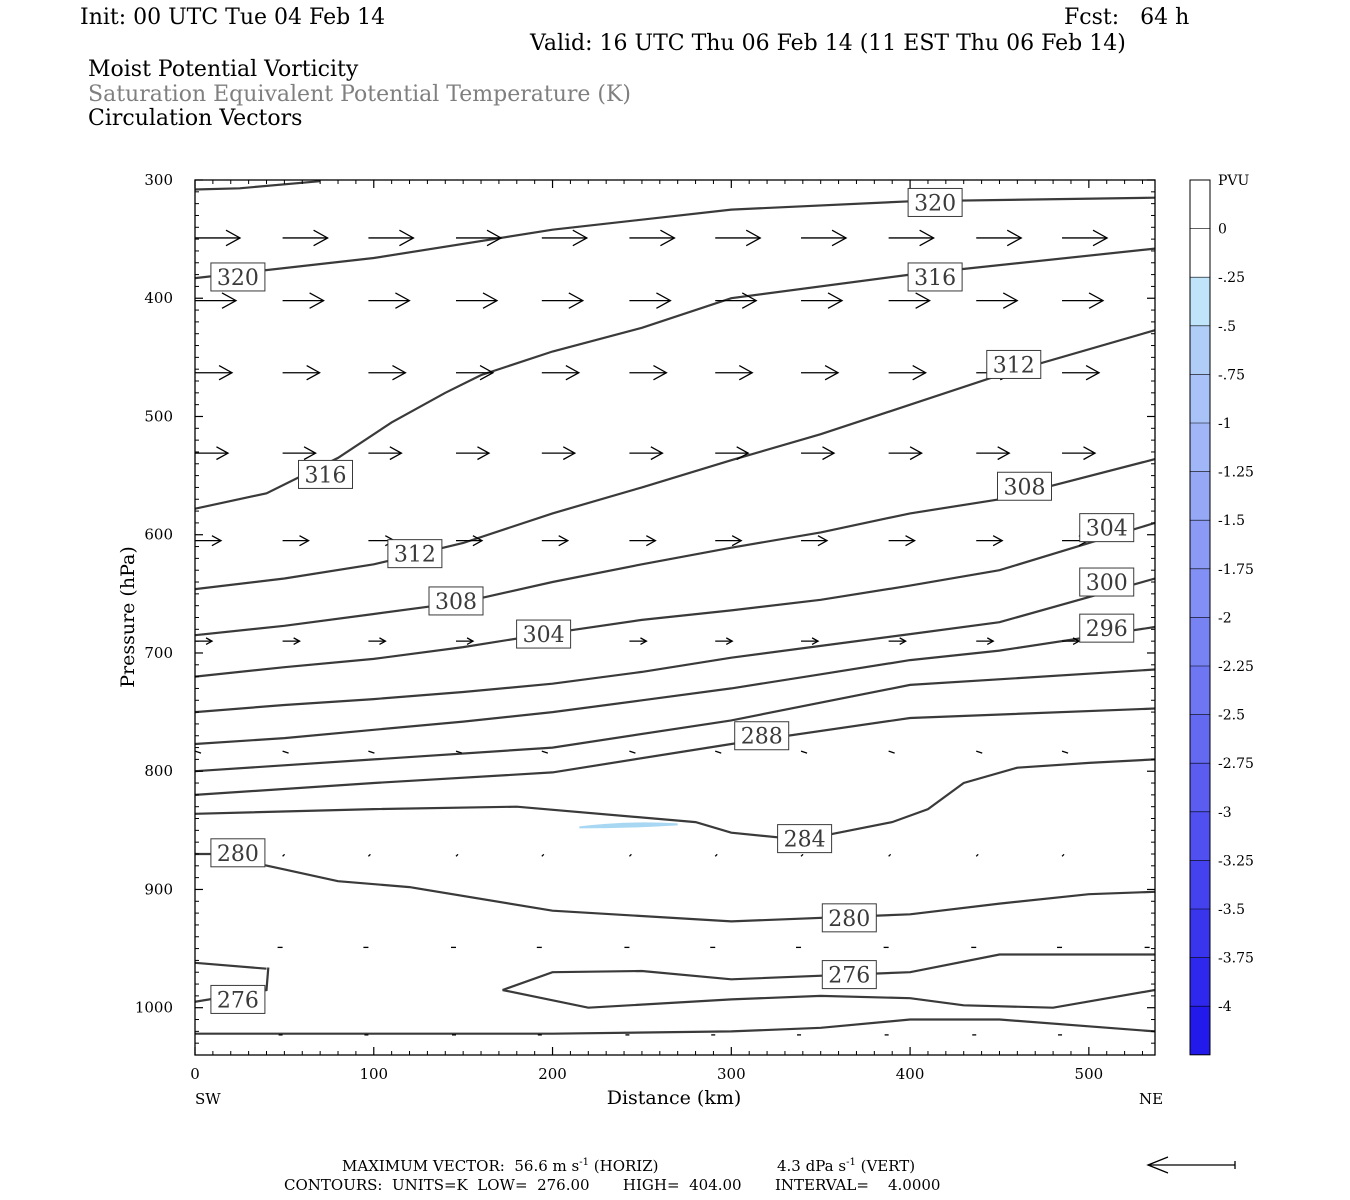  What do you see at coordinates (238, 1000) in the screenshot?
I see `contour-label-276: 276` at bounding box center [238, 1000].